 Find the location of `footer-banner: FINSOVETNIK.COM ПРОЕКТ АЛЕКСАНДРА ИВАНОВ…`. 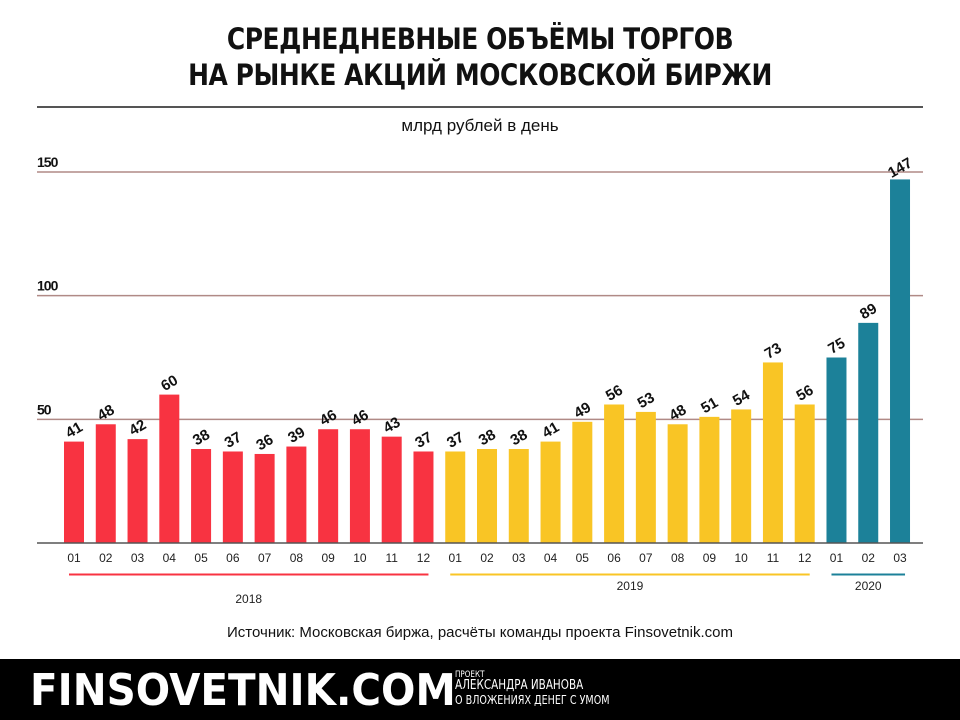

footer-banner: FINSOVETNIK.COM ПРОЕКТ АЛЕКСАНДРА ИВАНОВ… is located at coordinates (480, 689).